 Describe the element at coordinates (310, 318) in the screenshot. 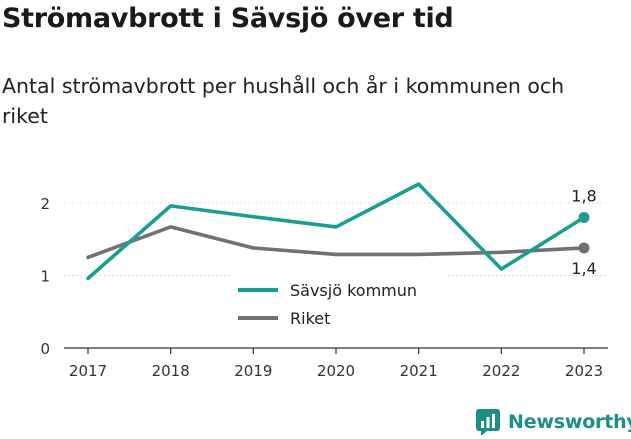

I see `legend-label: Riket` at that location.